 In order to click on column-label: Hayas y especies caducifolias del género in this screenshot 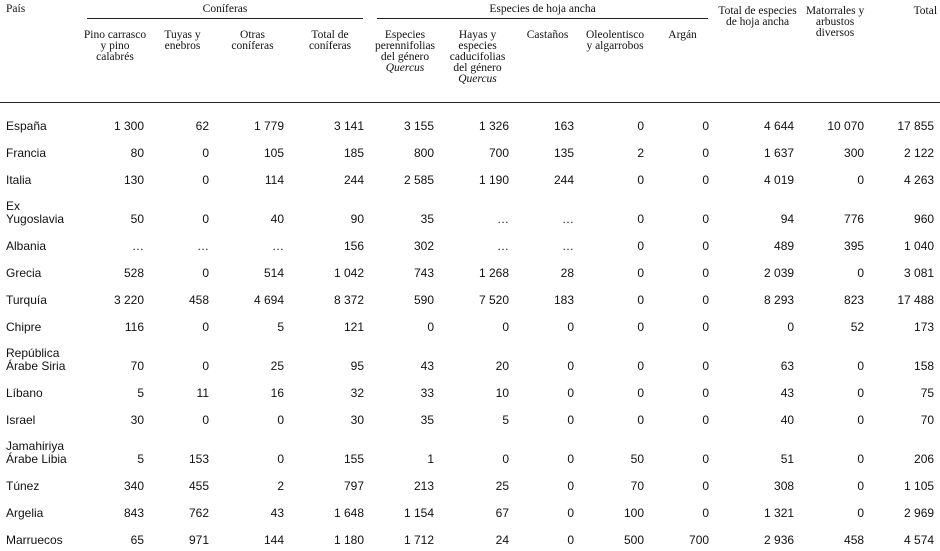, I will do `click(477, 51)`.